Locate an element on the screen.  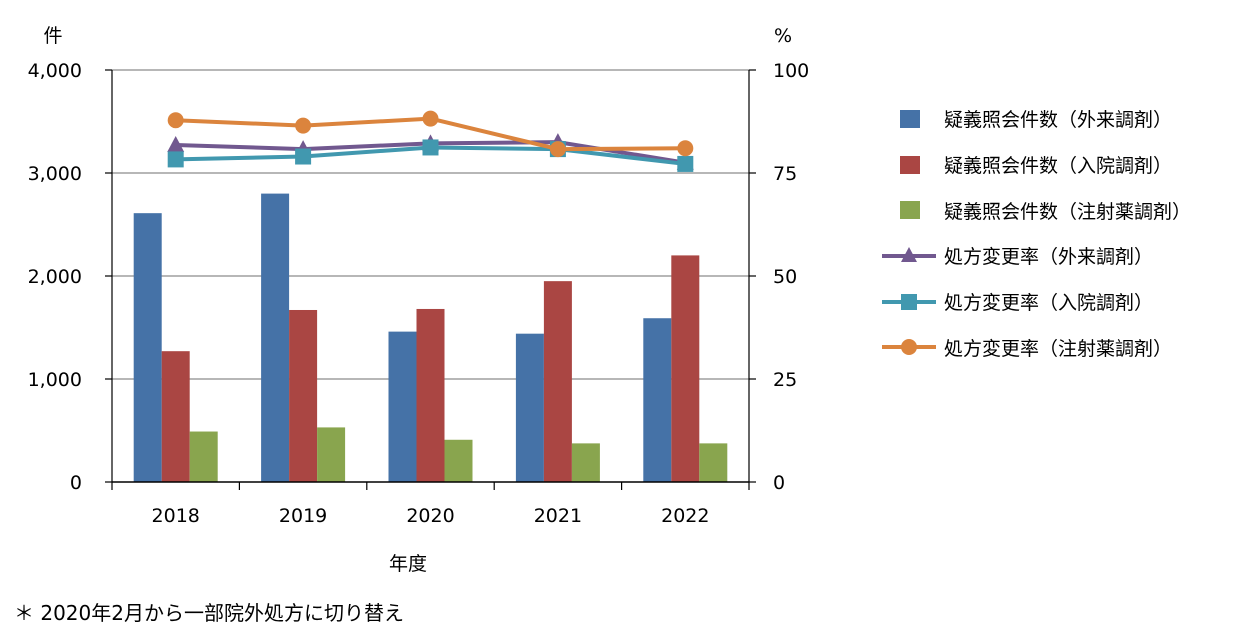
y-right-tick-label: 50 is located at coordinates (785, 277).